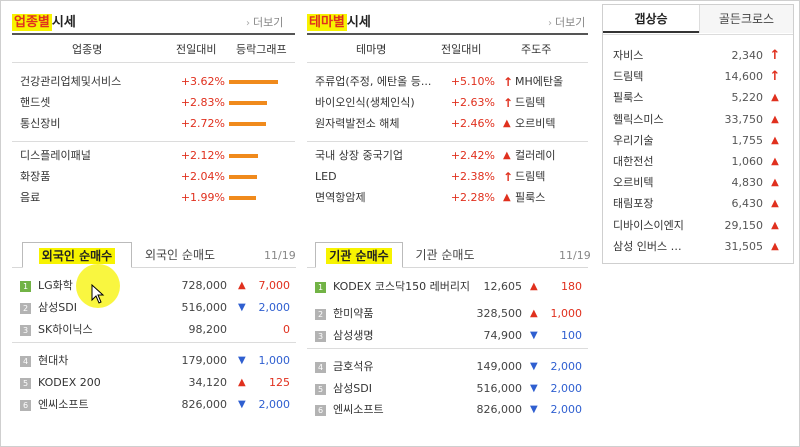 The width and height of the screenshot is (800, 447). I want to click on institution-stock-name: 삼성생명, so click(353, 335).